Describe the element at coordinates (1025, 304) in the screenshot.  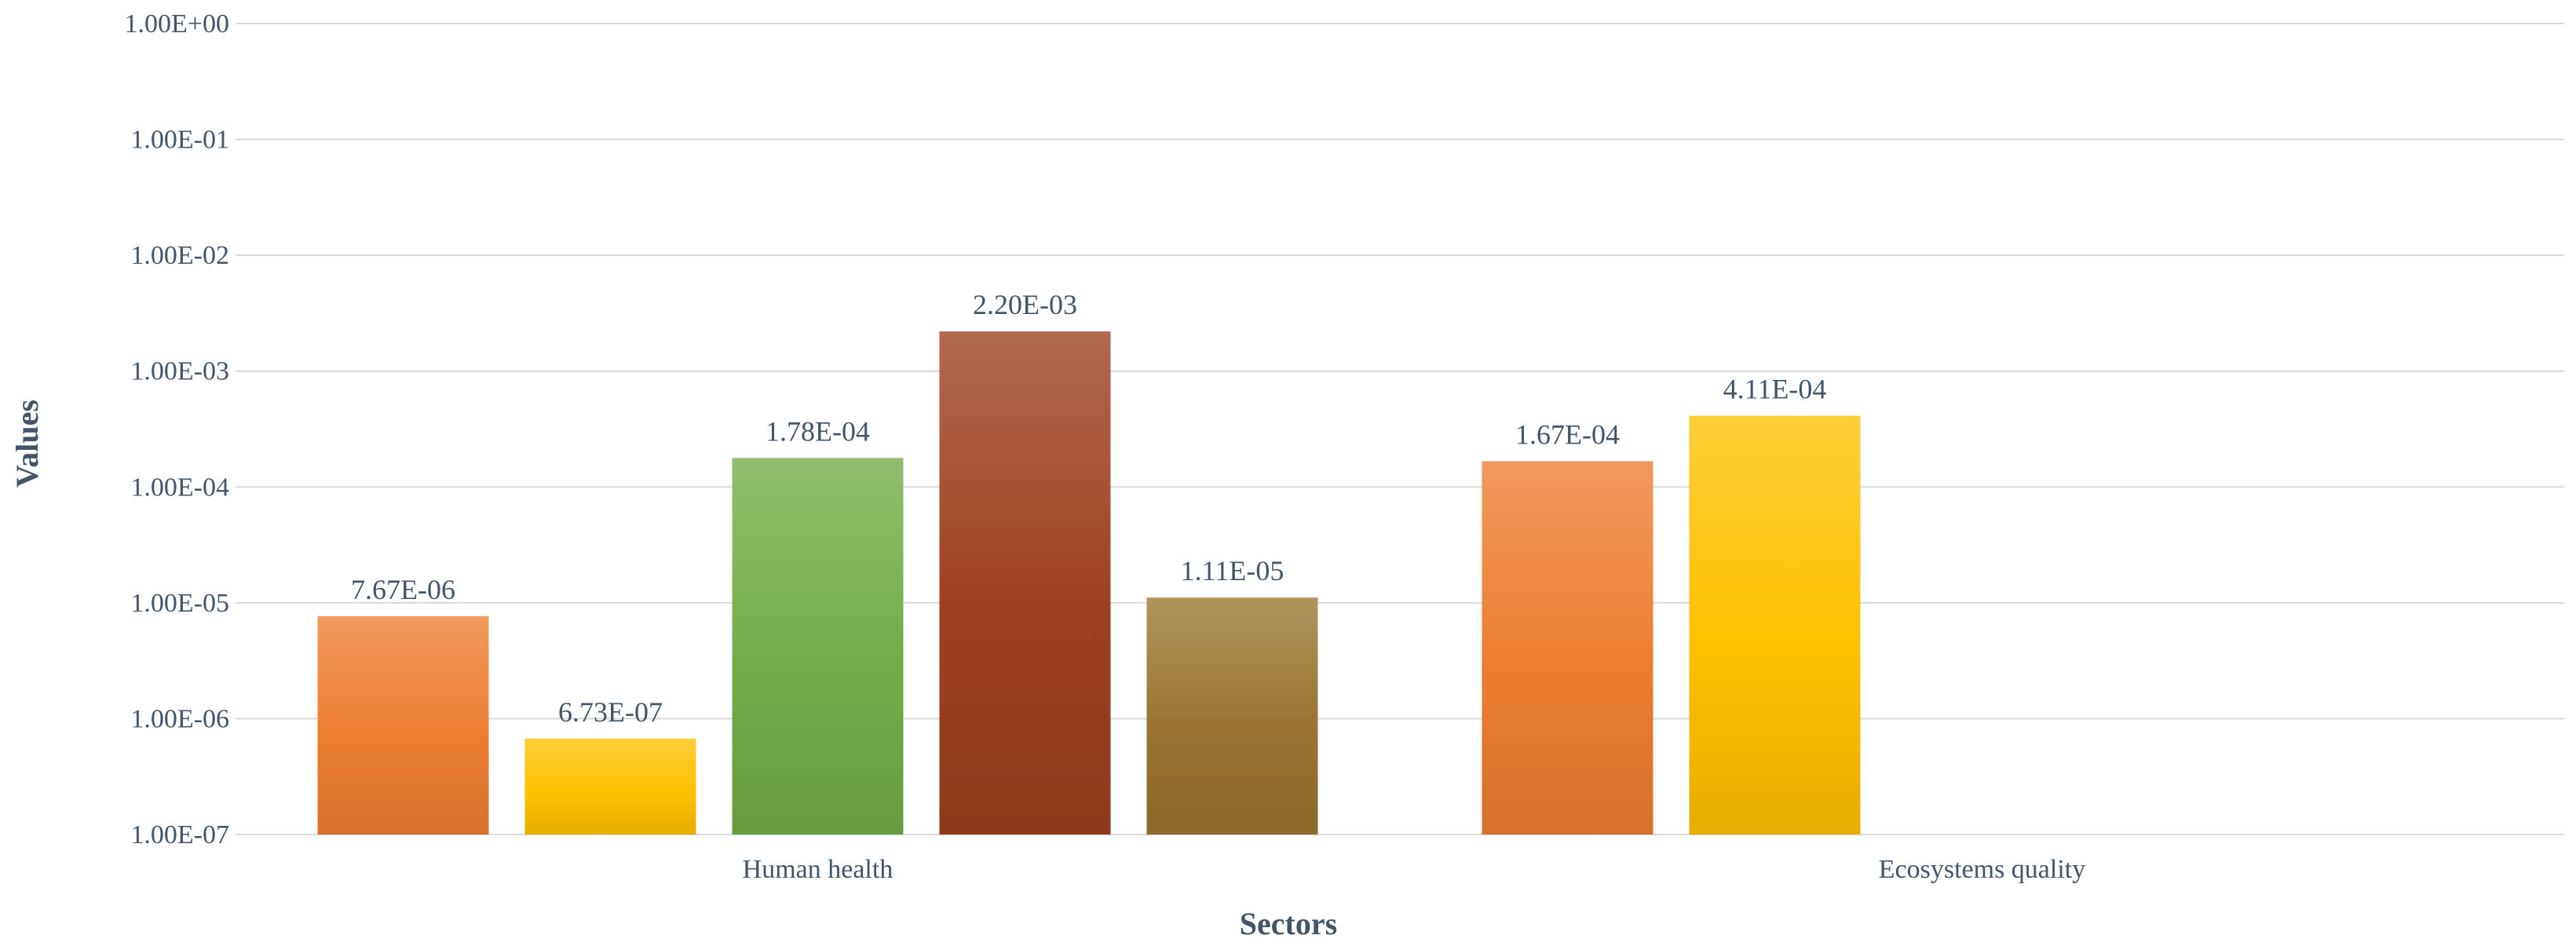
I see `data-label: 2.20E-03` at that location.